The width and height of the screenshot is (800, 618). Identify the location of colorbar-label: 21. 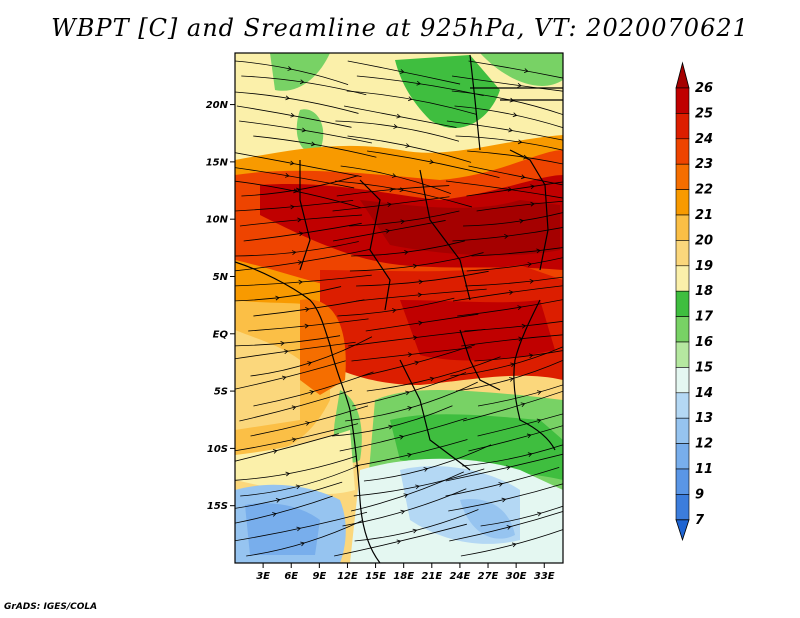
(704, 215).